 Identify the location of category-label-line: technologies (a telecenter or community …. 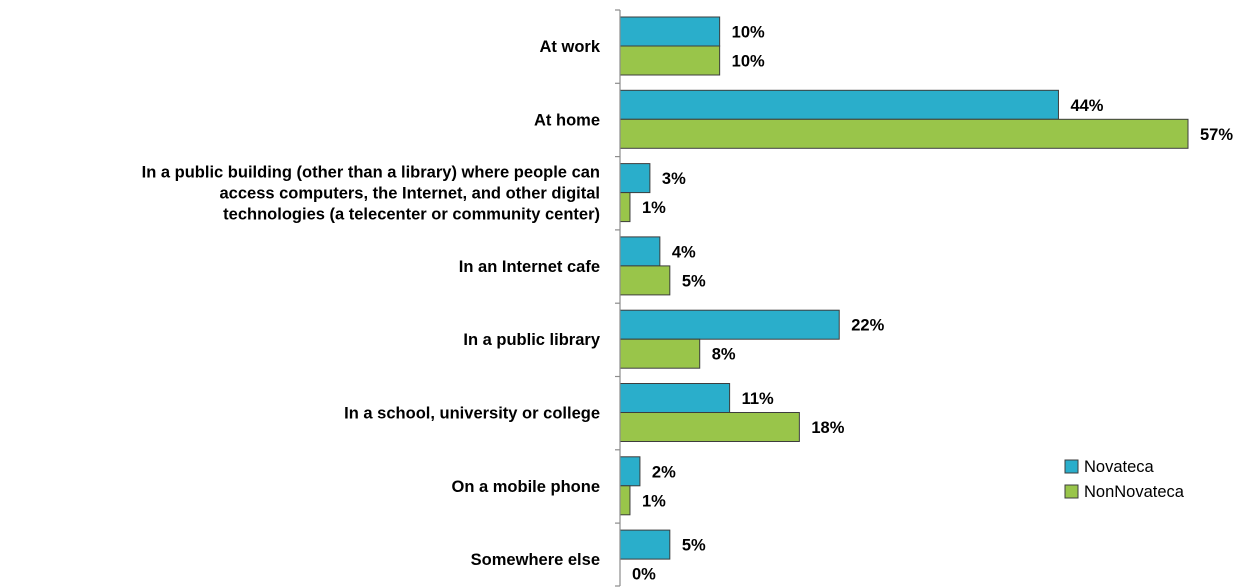
(411, 215).